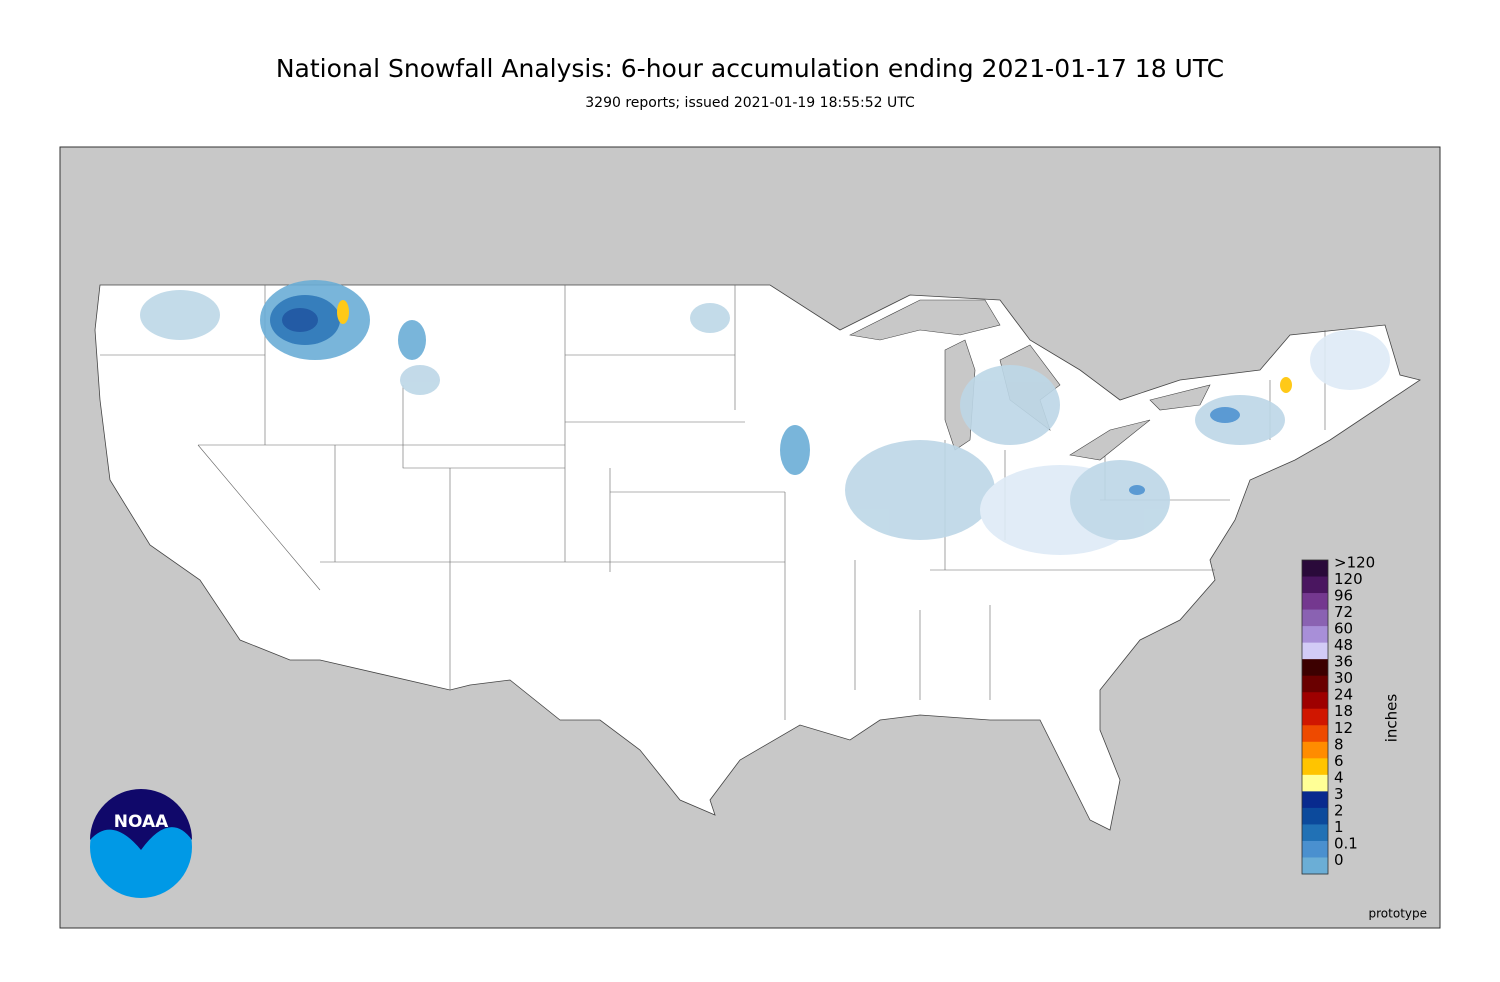 The width and height of the screenshot is (1500, 982). What do you see at coordinates (1354, 563) in the screenshot?
I see `legend-label: >120` at bounding box center [1354, 563].